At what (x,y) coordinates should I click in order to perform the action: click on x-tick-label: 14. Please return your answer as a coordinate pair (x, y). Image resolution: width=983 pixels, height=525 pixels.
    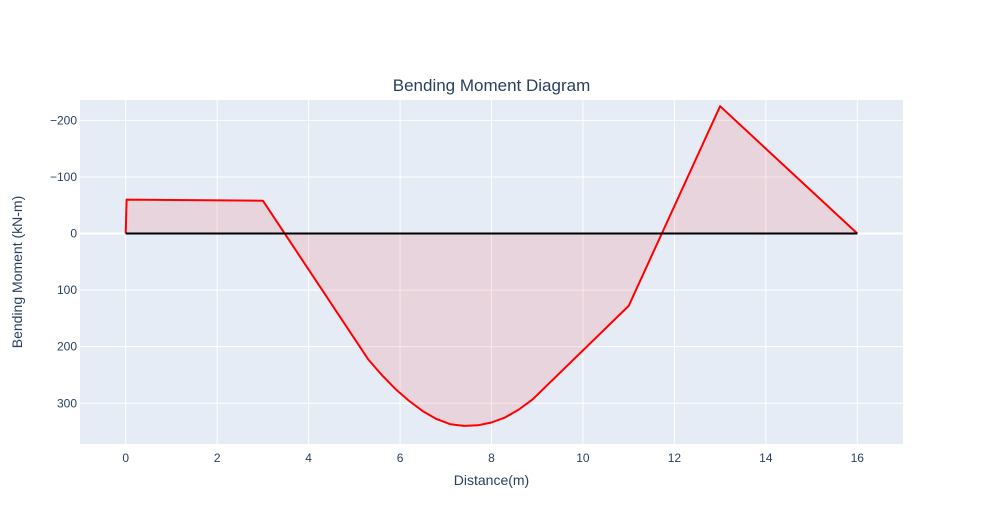
    Looking at the image, I should click on (766, 458).